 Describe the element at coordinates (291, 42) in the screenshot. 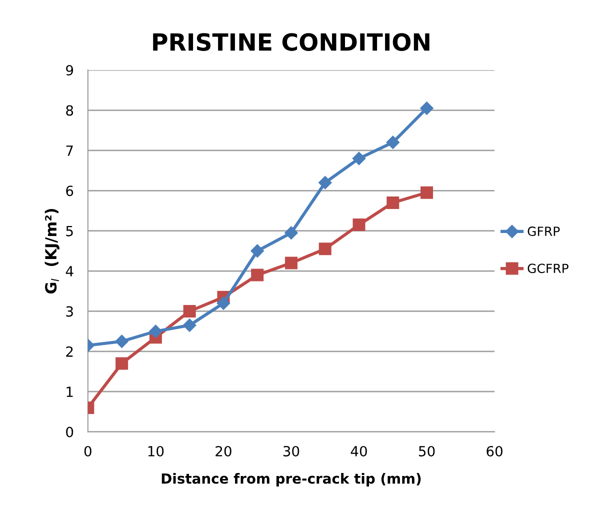

I see `chart-title: PRISTINE CONDITION` at that location.